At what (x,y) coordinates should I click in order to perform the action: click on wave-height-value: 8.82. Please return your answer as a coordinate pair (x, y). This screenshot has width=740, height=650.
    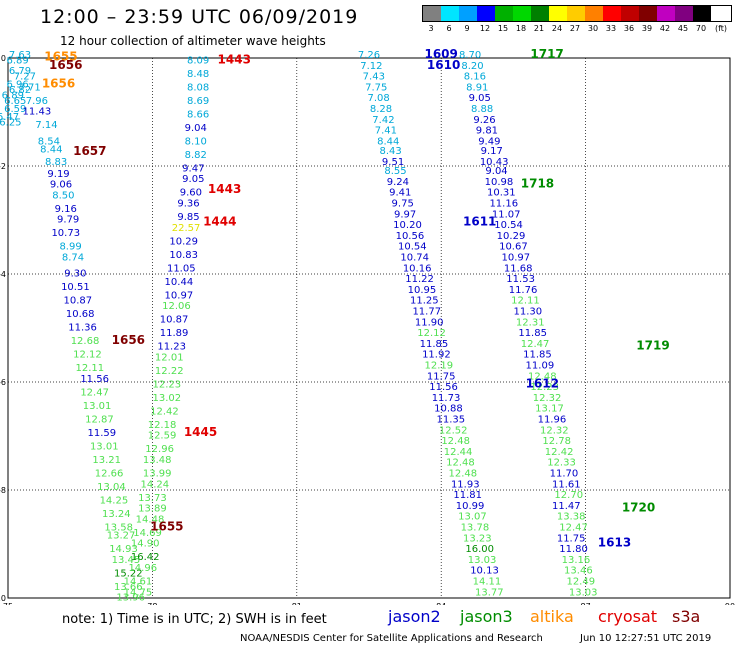
    Looking at the image, I should click on (196, 155).